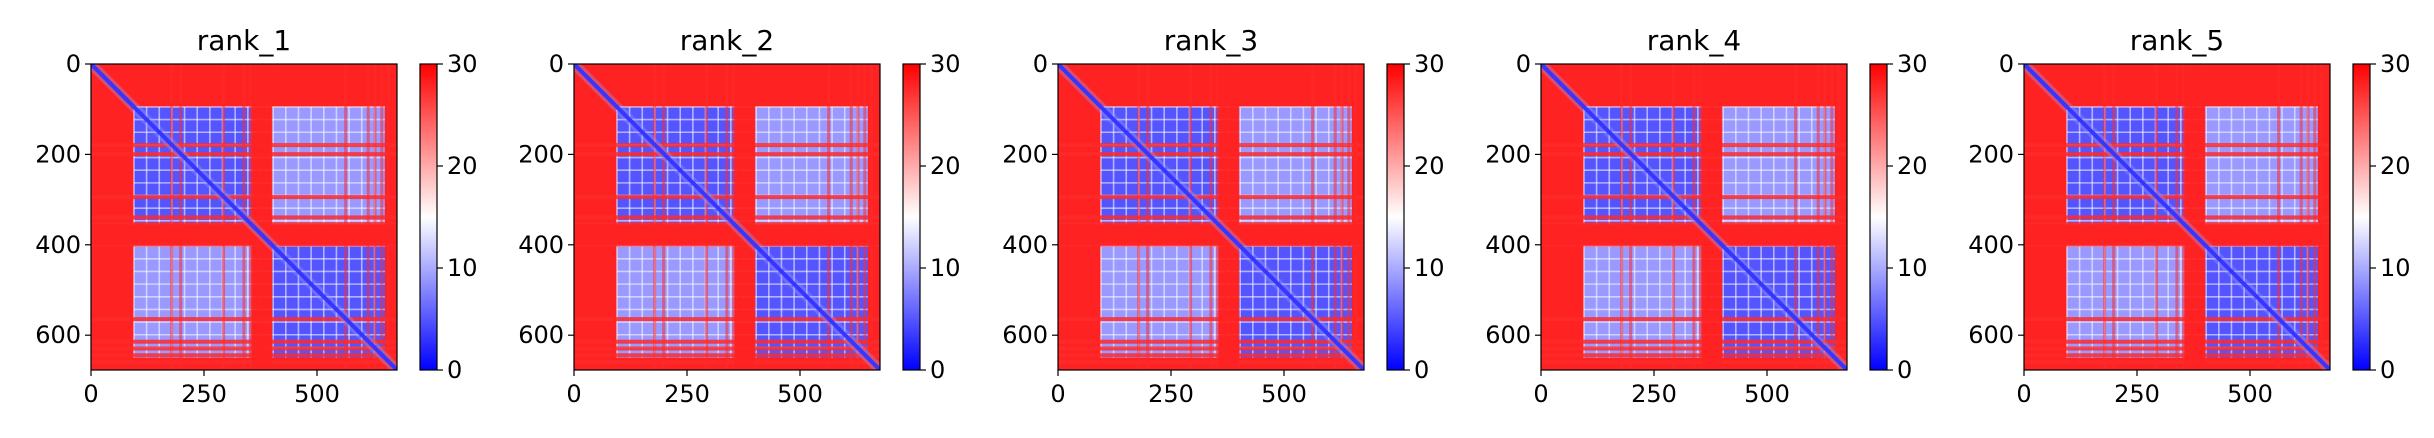 The height and width of the screenshot is (438, 2434). I want to click on chart-title: rank_4, so click(1694, 40).